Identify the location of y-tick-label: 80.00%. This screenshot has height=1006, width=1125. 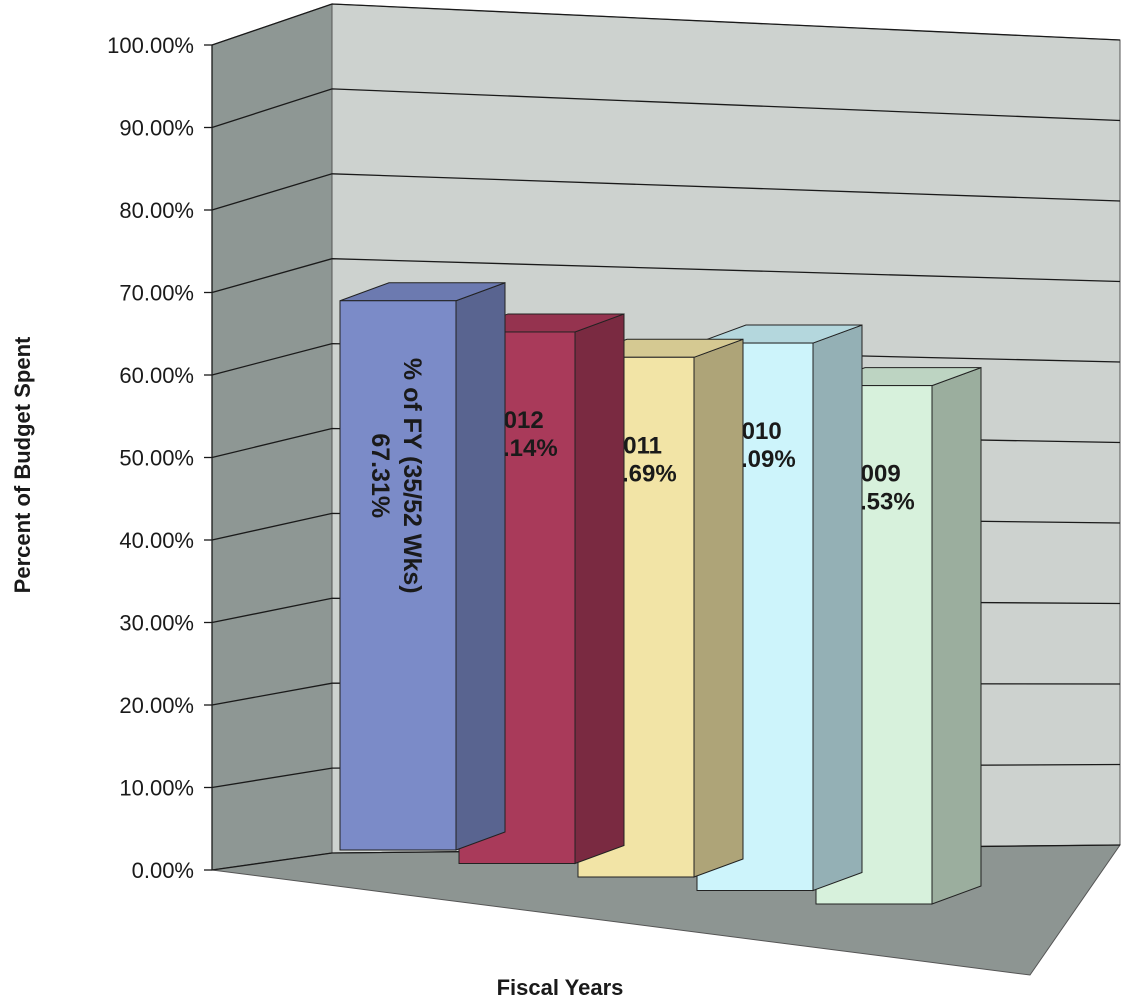
(156, 210).